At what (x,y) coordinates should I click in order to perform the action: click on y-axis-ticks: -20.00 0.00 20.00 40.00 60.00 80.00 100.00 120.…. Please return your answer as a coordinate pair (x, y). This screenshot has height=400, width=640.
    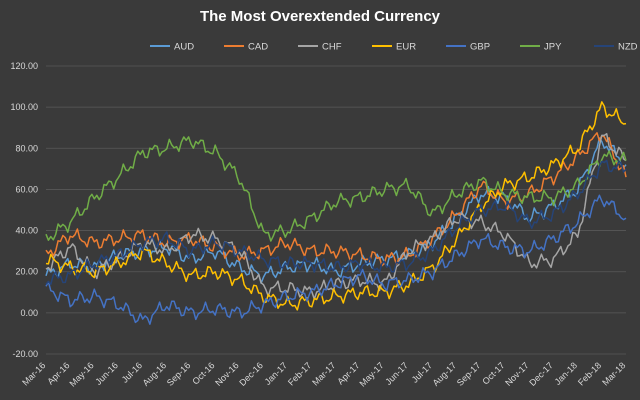
    Looking at the image, I should click on (24, 210).